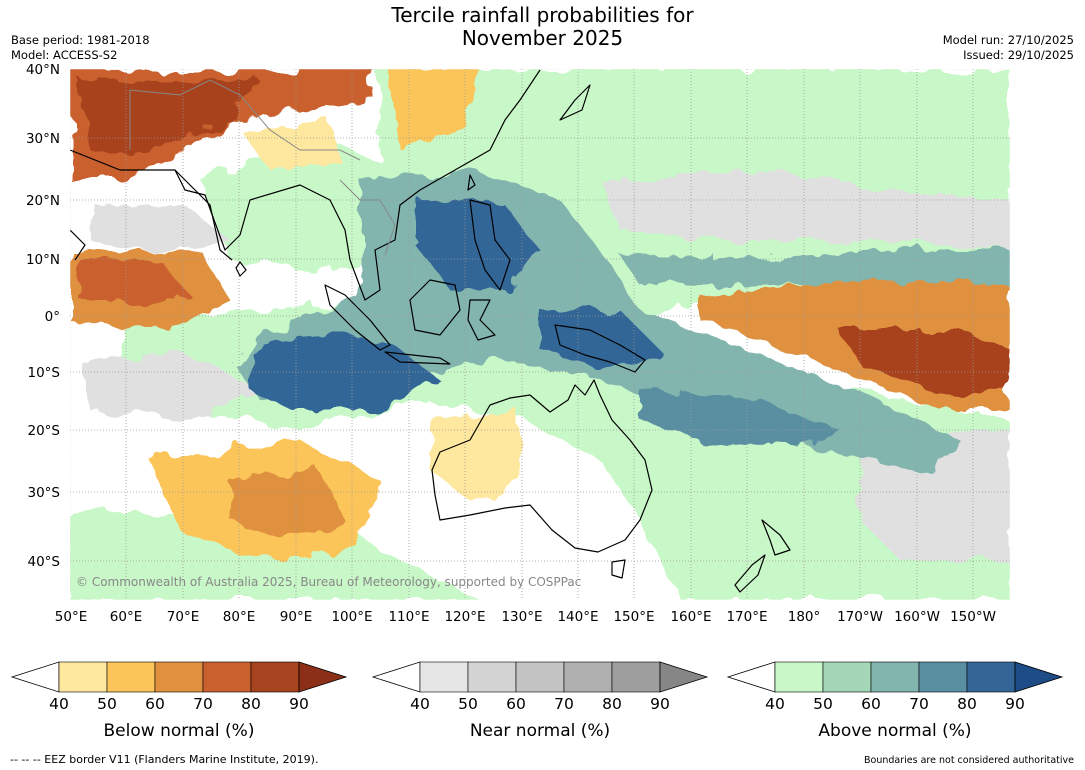 The image size is (1085, 770). I want to click on lat-label: 10°N, so click(43, 260).